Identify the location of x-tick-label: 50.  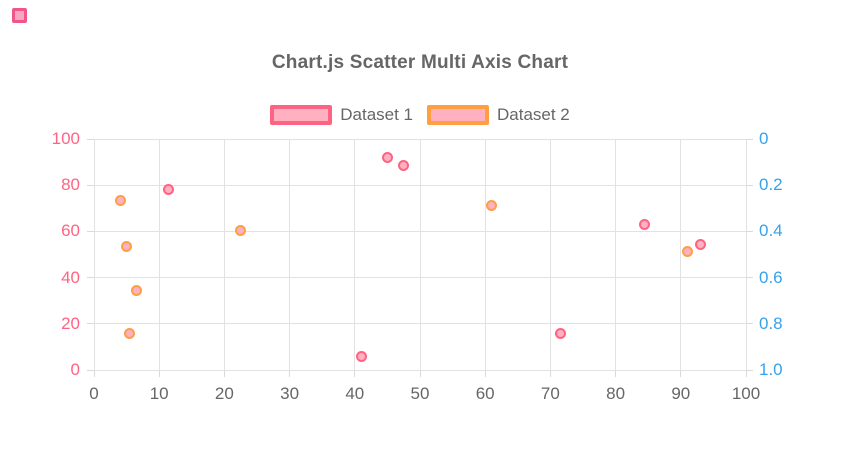
(420, 393).